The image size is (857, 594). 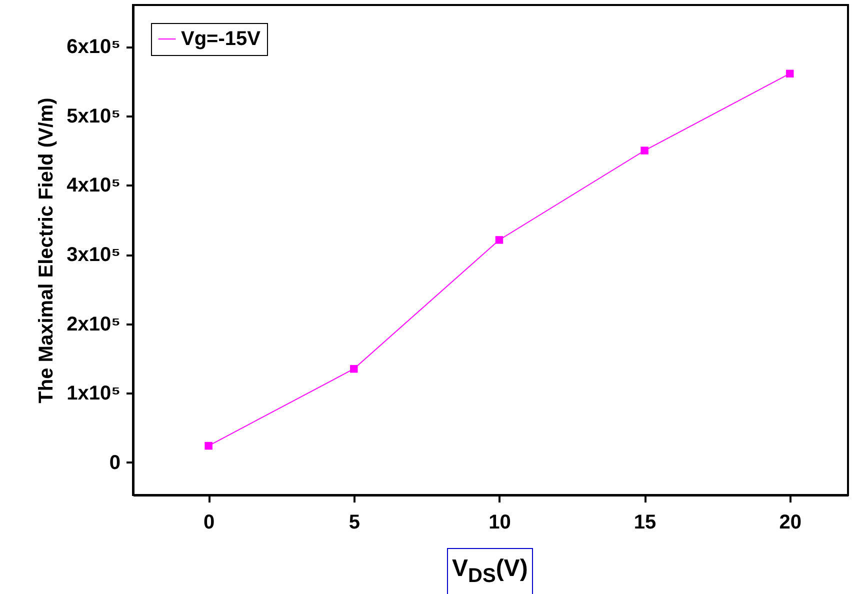 I want to click on x-tick-label: 5, so click(x=354, y=523).